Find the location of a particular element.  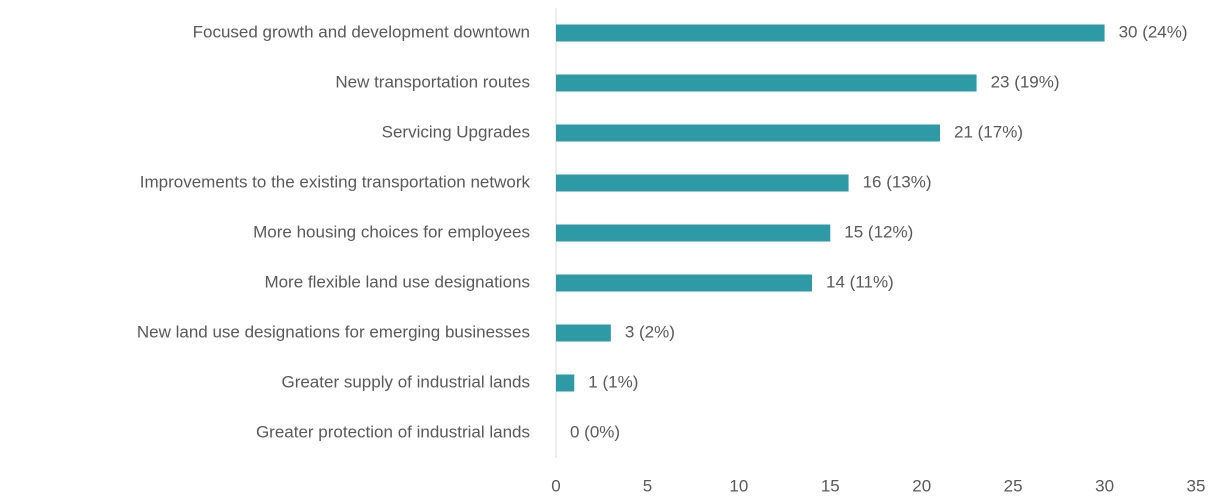

y-tick-label: New transportation routes is located at coordinates (432, 81).